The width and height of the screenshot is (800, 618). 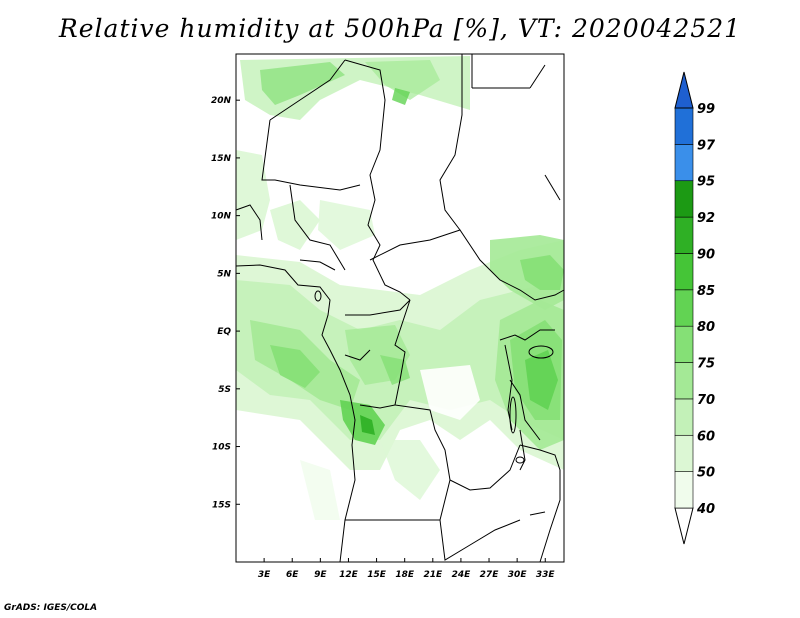 What do you see at coordinates (490, 575) in the screenshot?
I see `x-tick-label: 27E` at bounding box center [490, 575].